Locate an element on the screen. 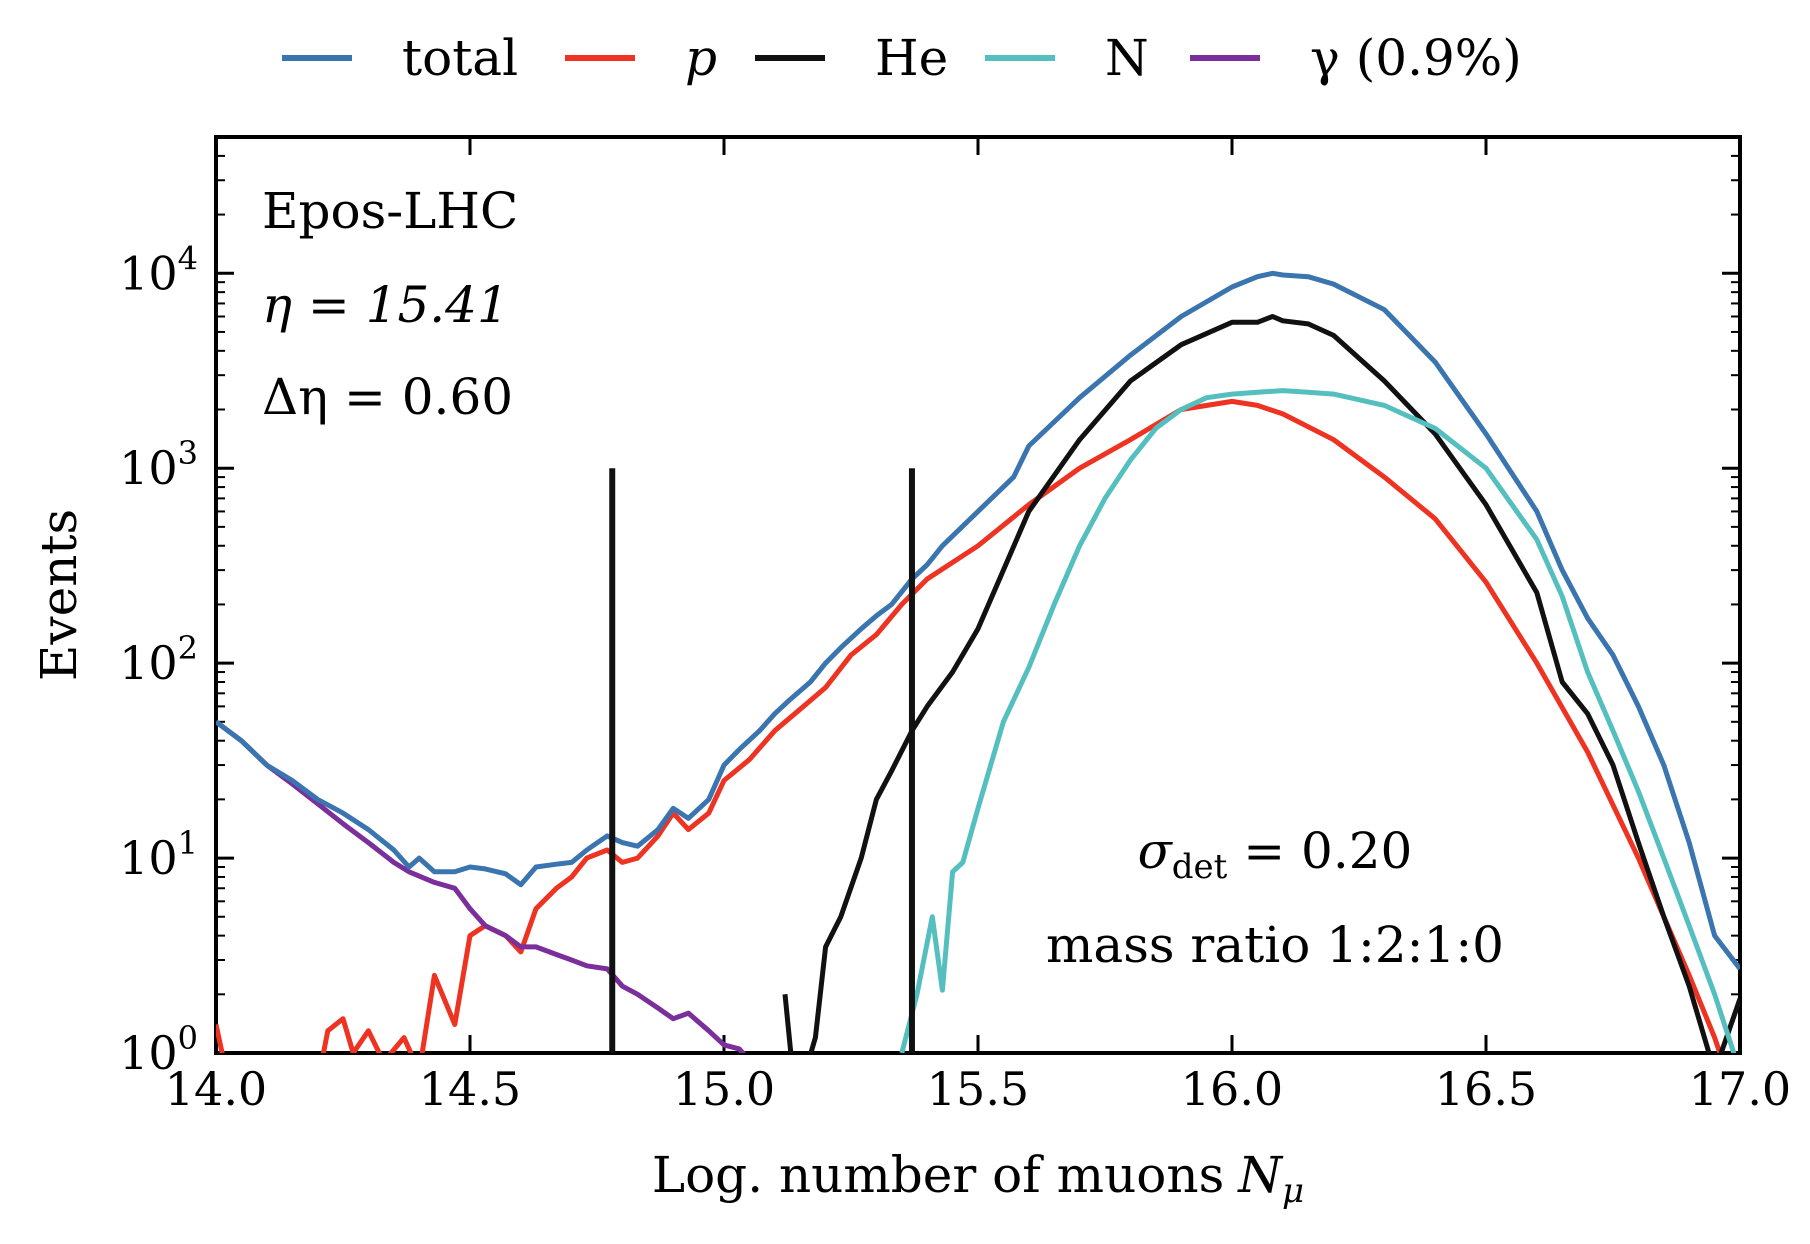 This screenshot has height=1244, width=1810. sigma-symbol: σ is located at coordinates (1156, 851).